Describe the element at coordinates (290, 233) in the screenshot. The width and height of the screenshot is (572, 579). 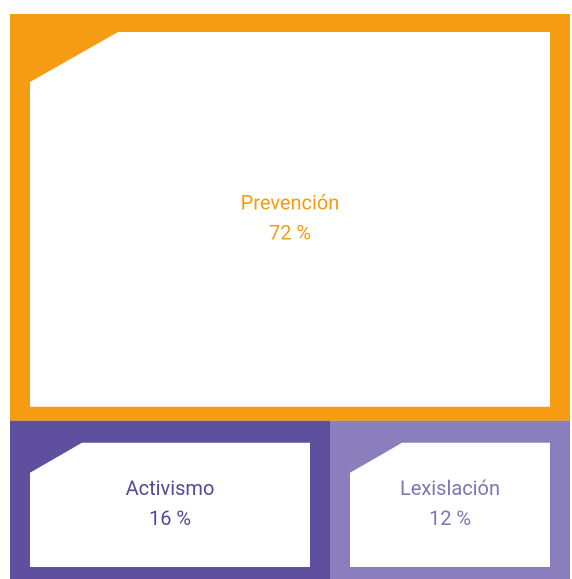
I see `cell-value-label: 72 %` at that location.